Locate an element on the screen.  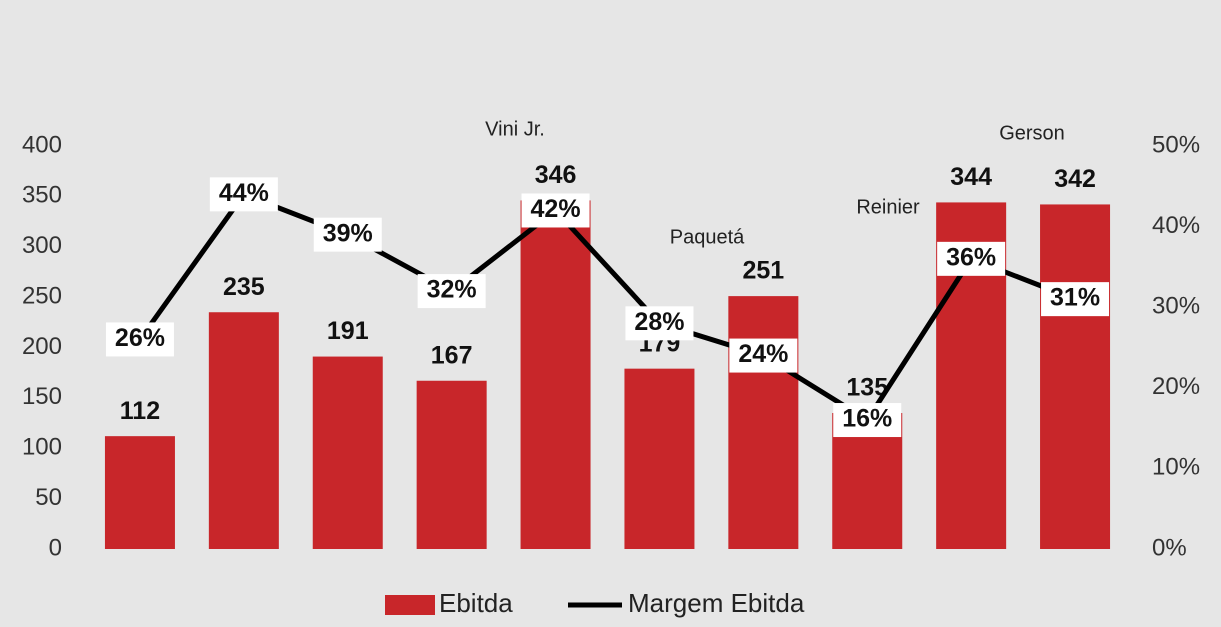
line-value-label: 32% is located at coordinates (452, 290).